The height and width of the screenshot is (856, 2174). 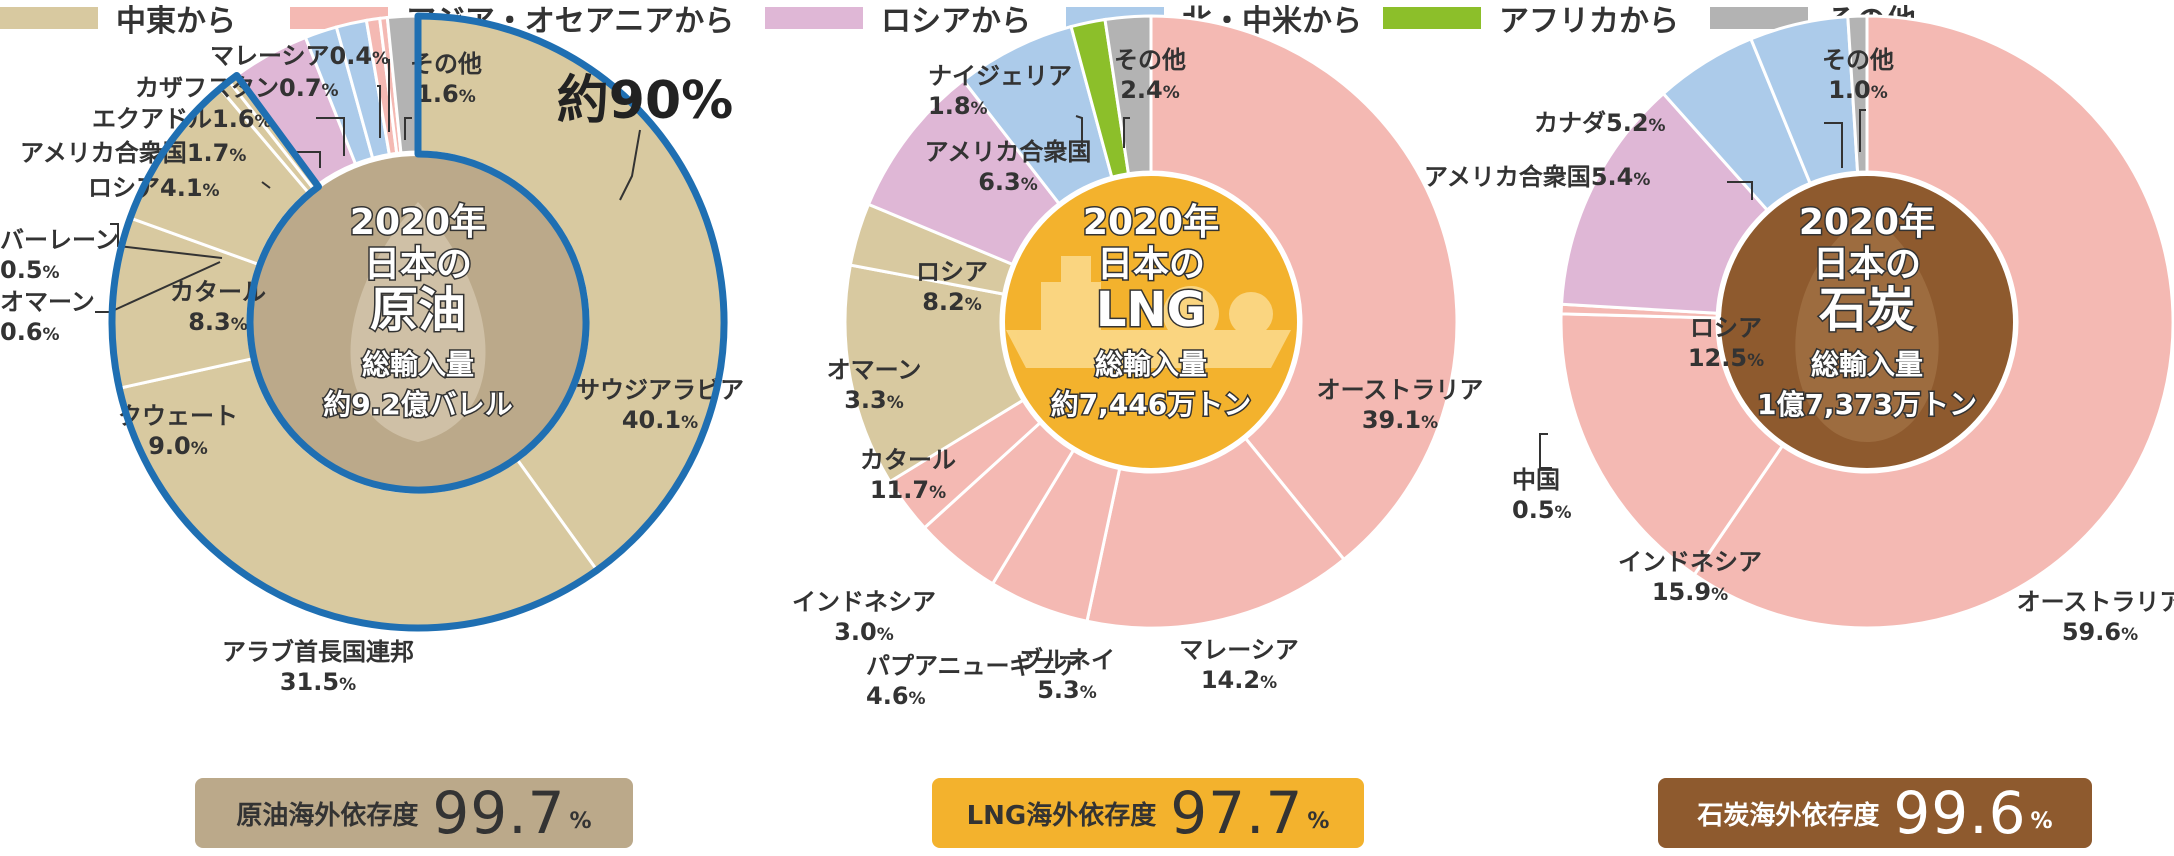 I want to click on slice-value: 39.1, so click(x=1391, y=420).